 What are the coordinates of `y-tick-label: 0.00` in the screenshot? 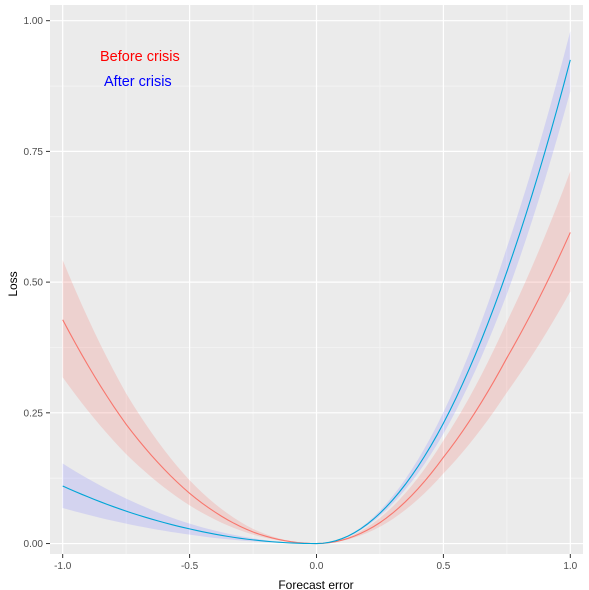 It's located at (34, 544).